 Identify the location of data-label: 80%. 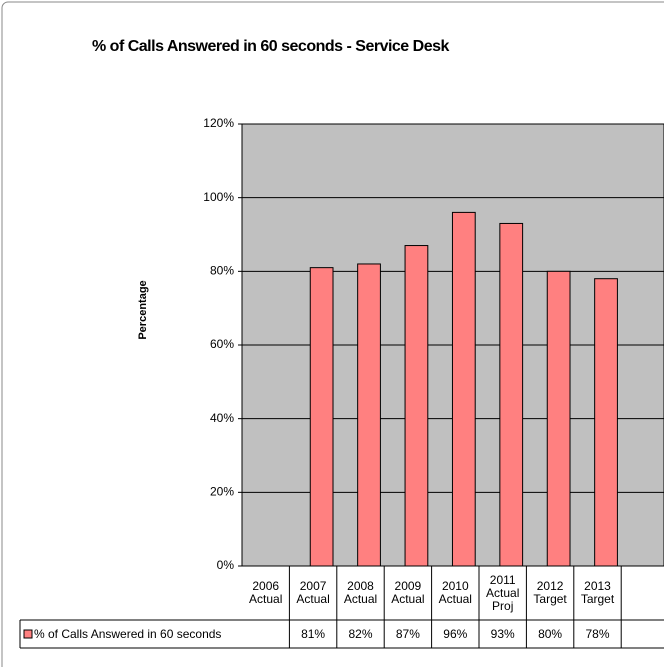
(550, 633).